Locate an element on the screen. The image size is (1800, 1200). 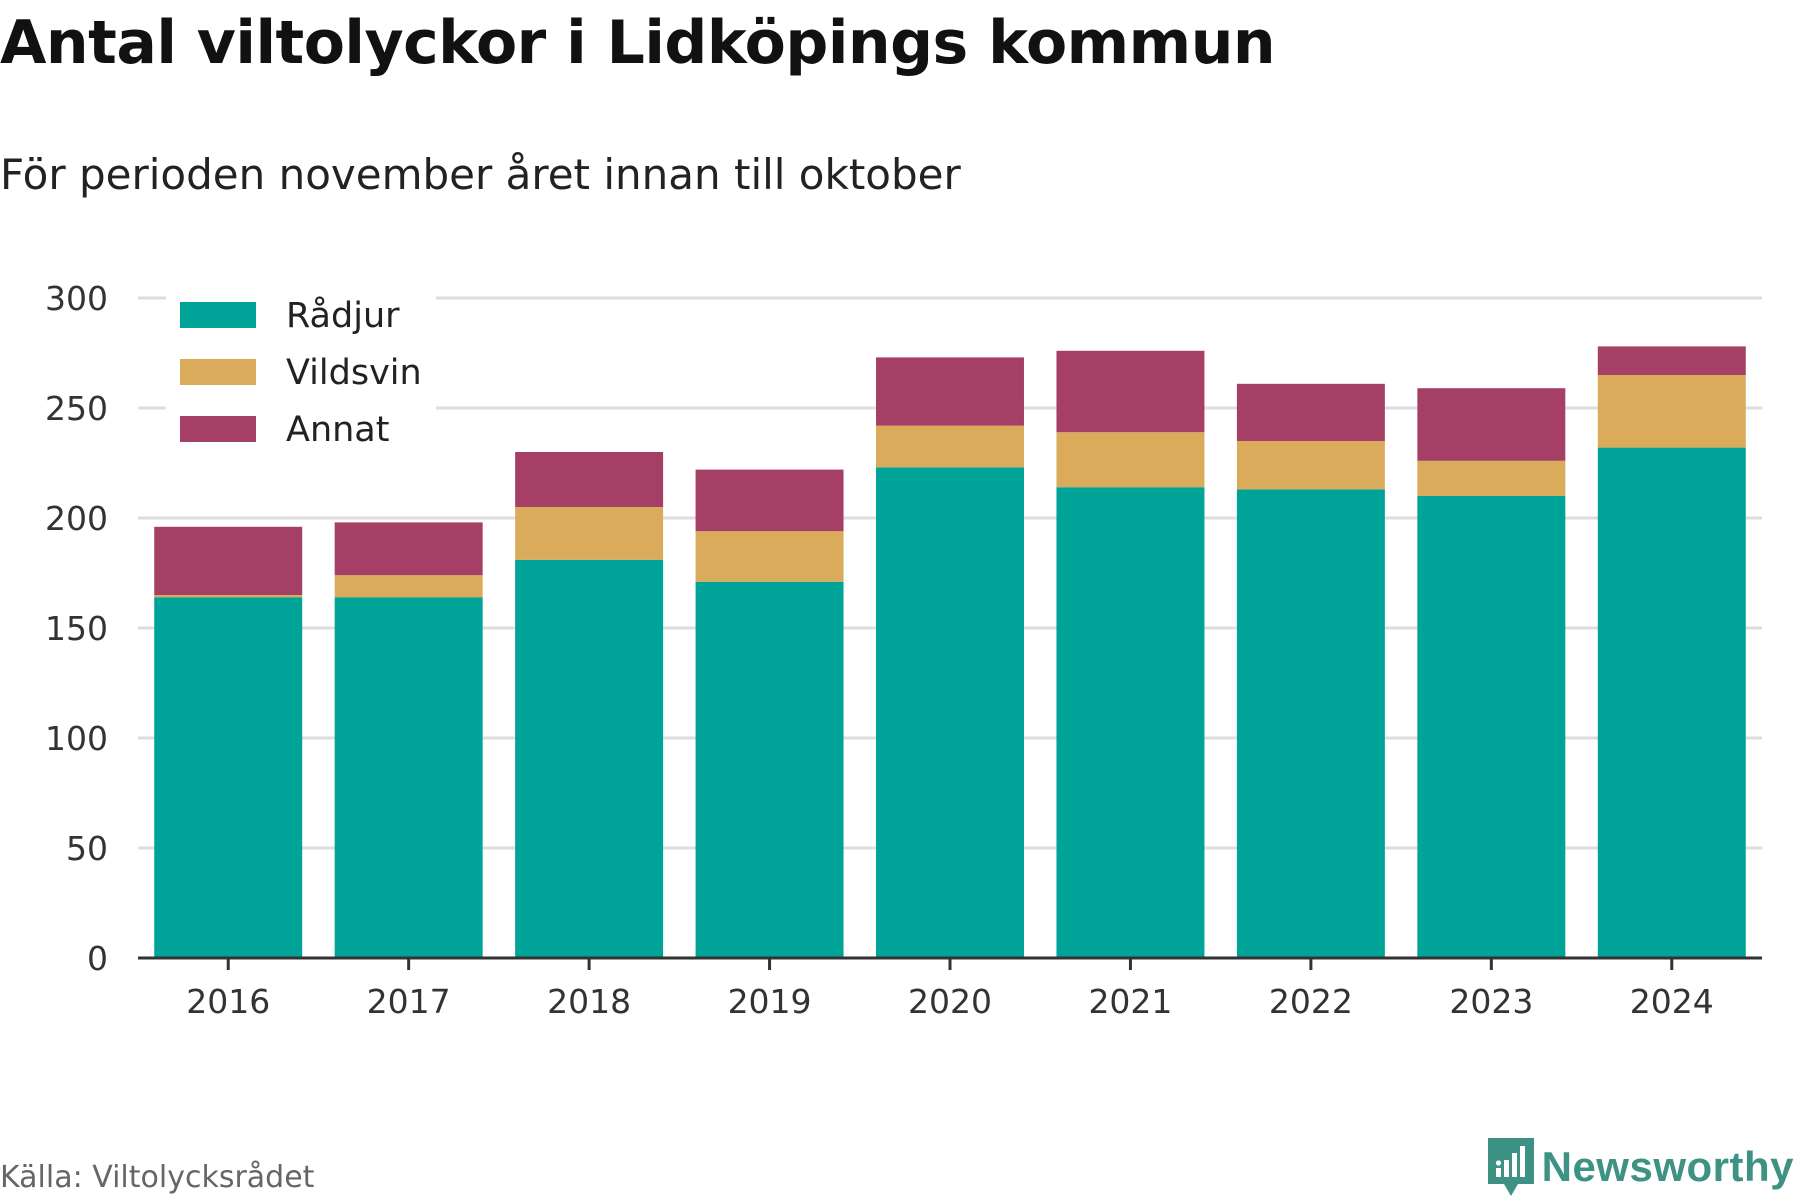
brand-name: Newsworthy is located at coordinates (1667, 1166).